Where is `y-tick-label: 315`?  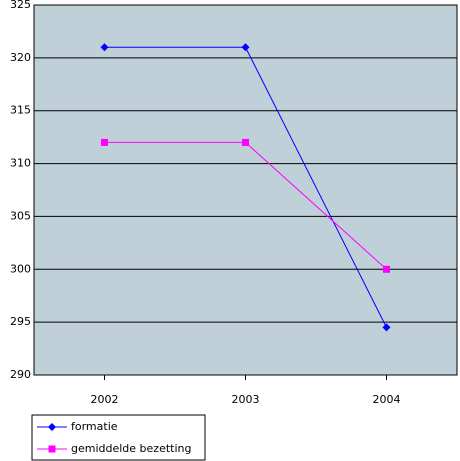 y-tick-label: 315 is located at coordinates (20, 110).